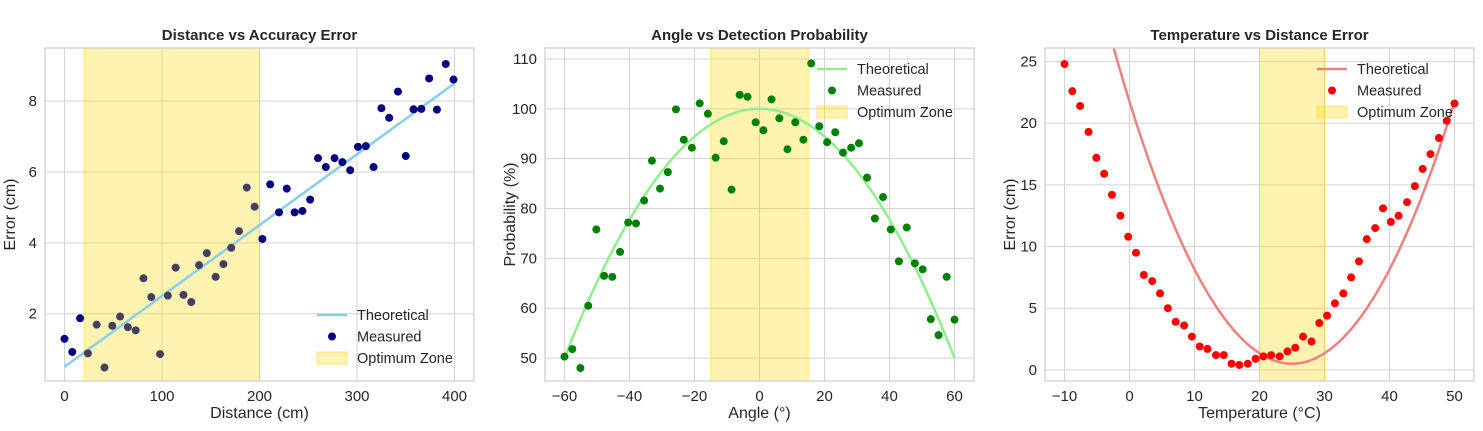  I want to click on x-tick-label: 60, so click(954, 396).